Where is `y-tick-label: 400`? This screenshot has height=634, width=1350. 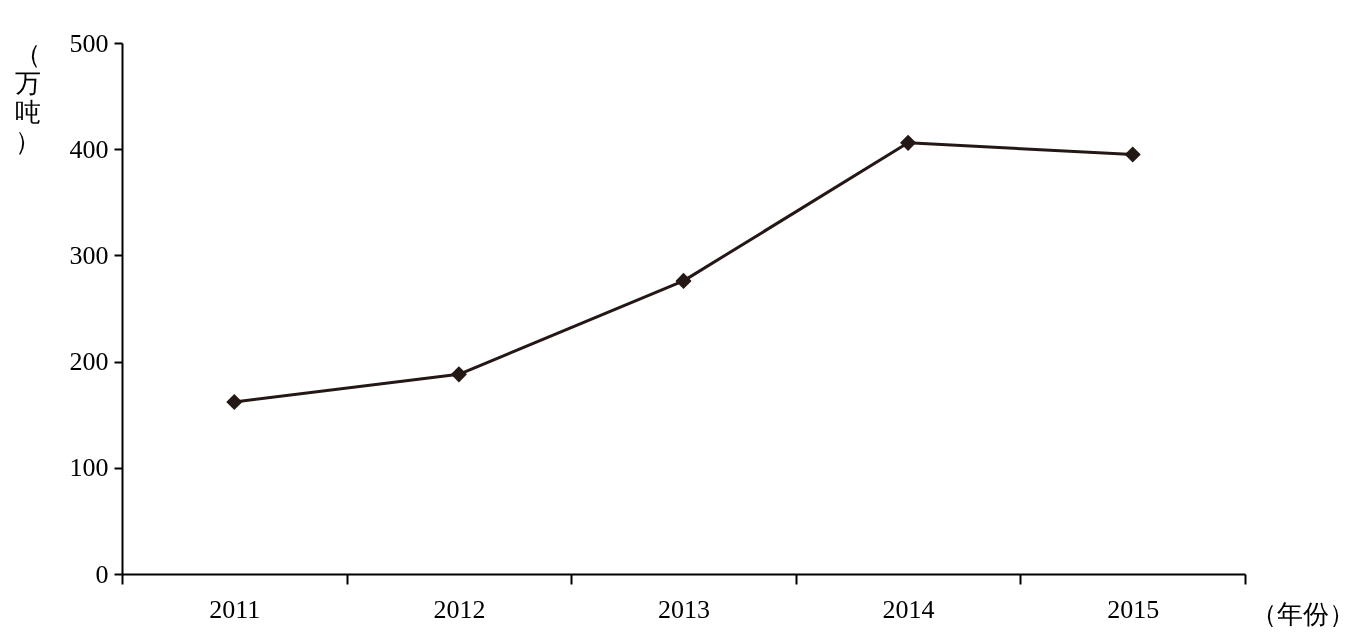
y-tick-label: 400 is located at coordinates (89, 149).